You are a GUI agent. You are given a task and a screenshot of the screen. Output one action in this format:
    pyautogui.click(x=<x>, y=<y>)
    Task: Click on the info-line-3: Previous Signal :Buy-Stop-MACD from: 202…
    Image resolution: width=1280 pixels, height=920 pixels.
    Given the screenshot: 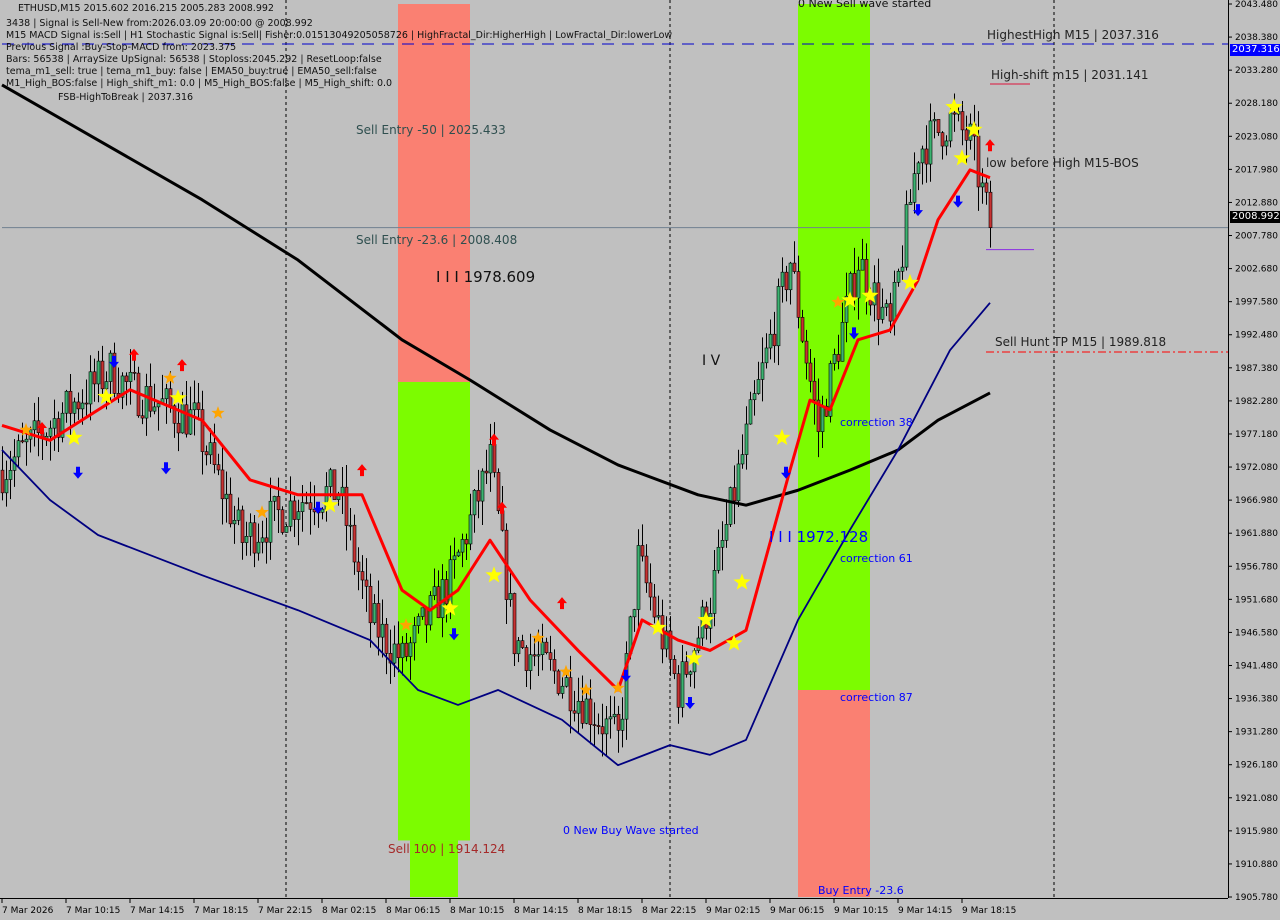 What is the action you would take?
    pyautogui.click(x=121, y=47)
    